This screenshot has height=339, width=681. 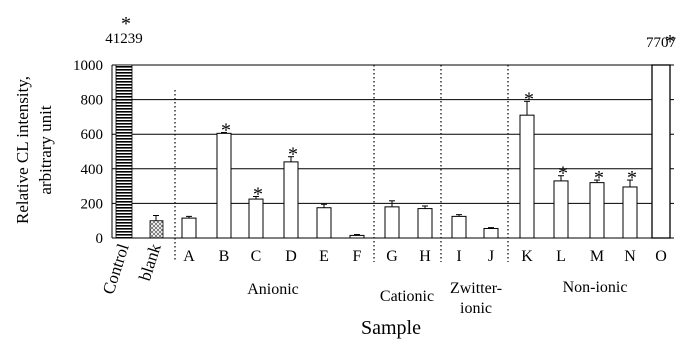 What do you see at coordinates (561, 256) in the screenshot?
I see `x-tick-label: L` at bounding box center [561, 256].